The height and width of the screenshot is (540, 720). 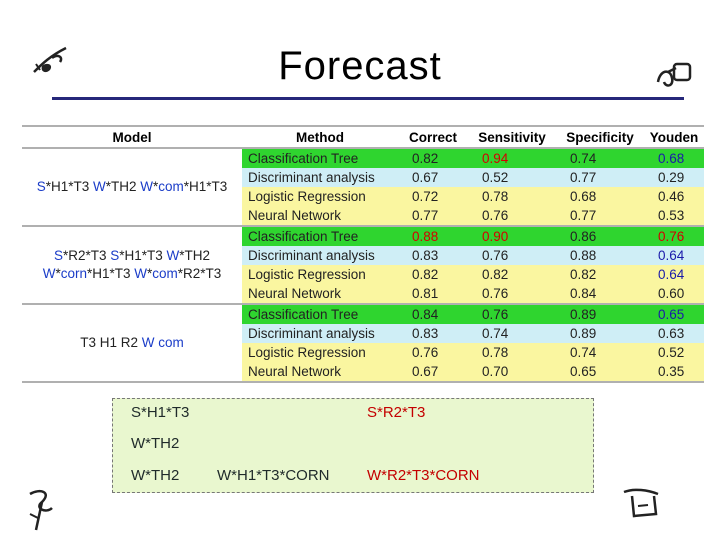 I want to click on specificity-cell: 0.86, so click(x=600, y=236).